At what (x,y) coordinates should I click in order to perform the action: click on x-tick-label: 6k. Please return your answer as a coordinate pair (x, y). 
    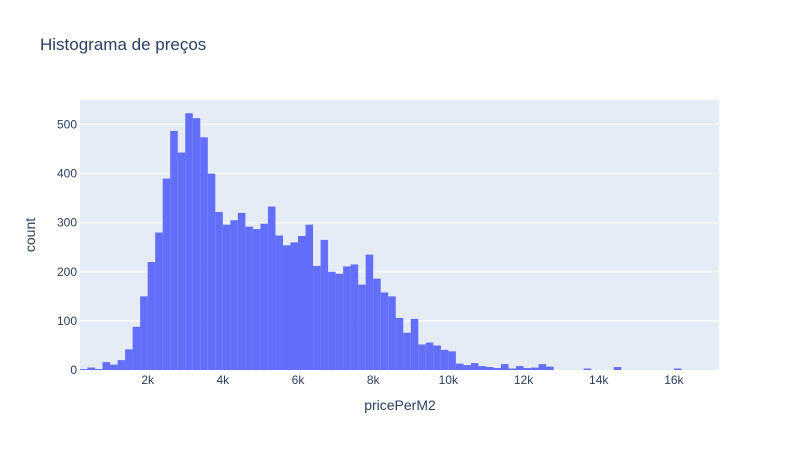
    Looking at the image, I should click on (299, 380).